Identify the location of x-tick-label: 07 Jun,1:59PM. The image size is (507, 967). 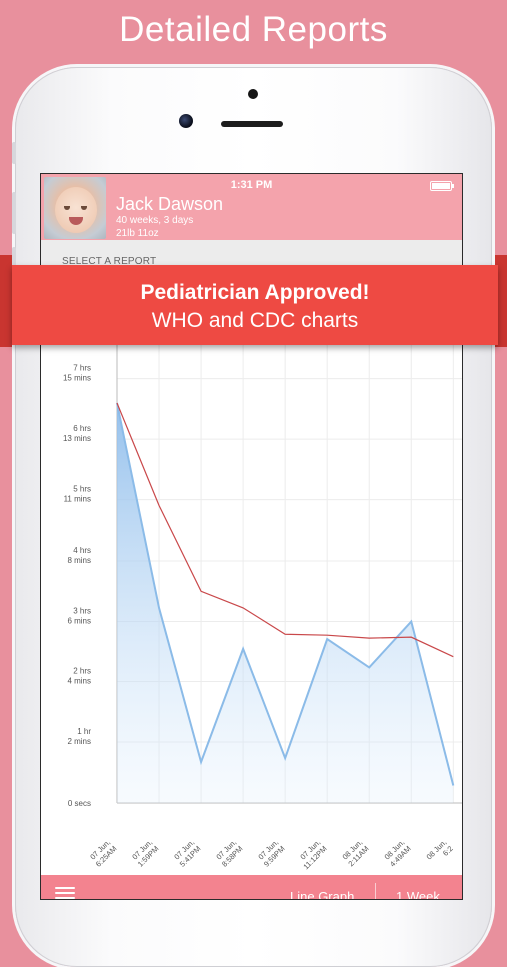
(144, 853).